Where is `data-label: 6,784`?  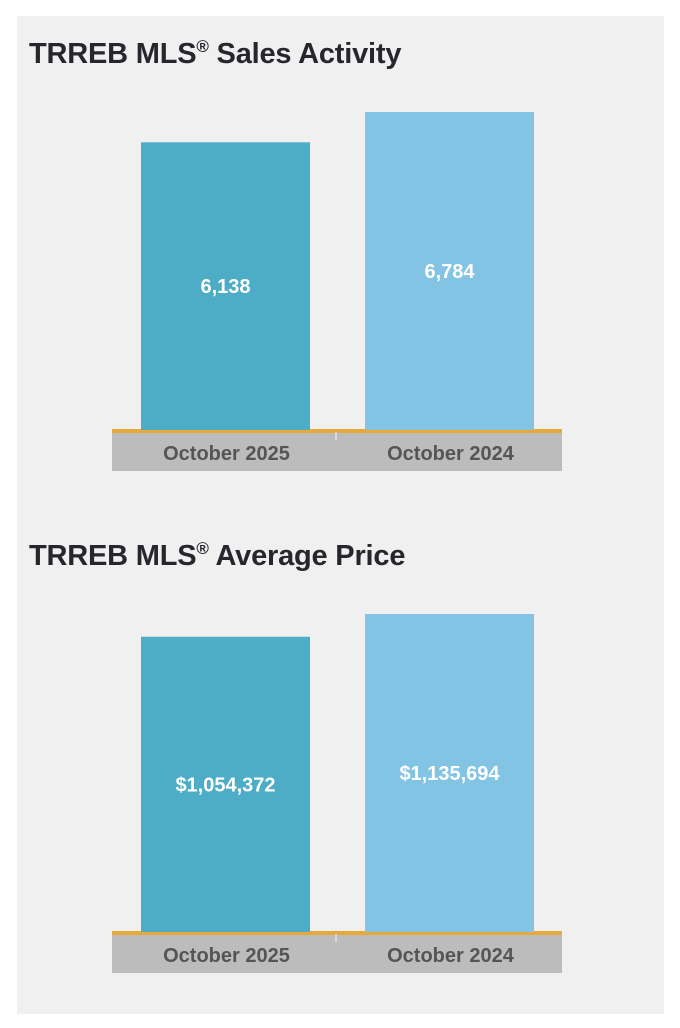 data-label: 6,784 is located at coordinates (449, 272).